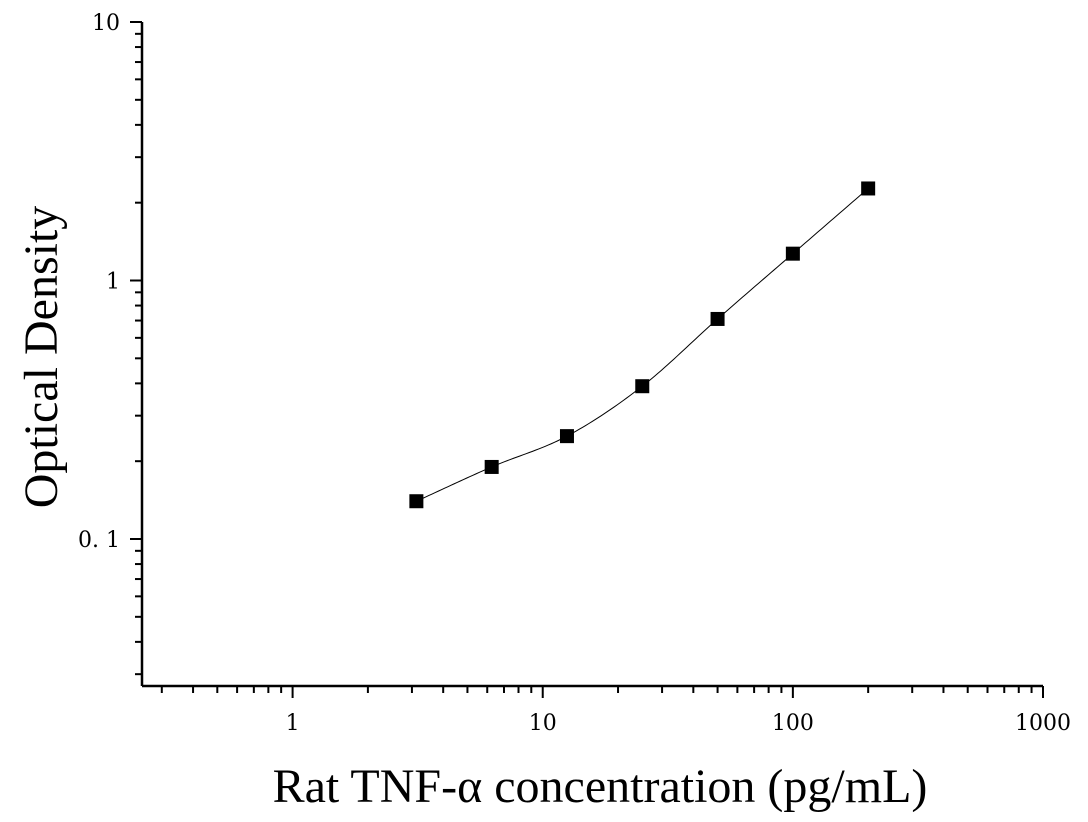  What do you see at coordinates (41, 357) in the screenshot?
I see `y-axis-title: Optical Density` at bounding box center [41, 357].